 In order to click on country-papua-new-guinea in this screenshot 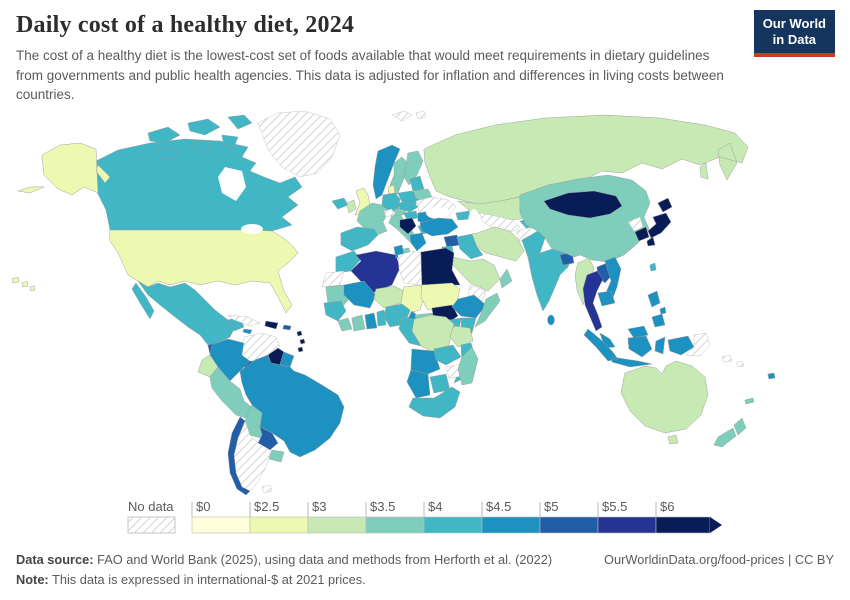, I will do `click(698, 344)`.